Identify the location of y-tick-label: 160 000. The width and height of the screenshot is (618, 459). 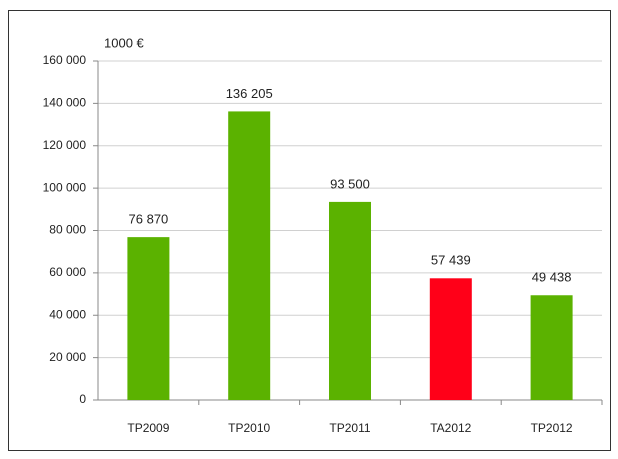
(65, 60).